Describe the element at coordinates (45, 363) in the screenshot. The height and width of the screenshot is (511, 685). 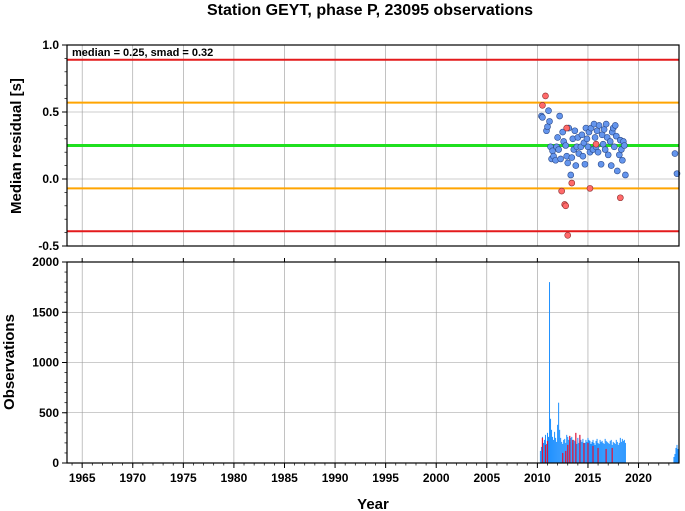
I see `bottom-y-tick-label: 1000` at that location.